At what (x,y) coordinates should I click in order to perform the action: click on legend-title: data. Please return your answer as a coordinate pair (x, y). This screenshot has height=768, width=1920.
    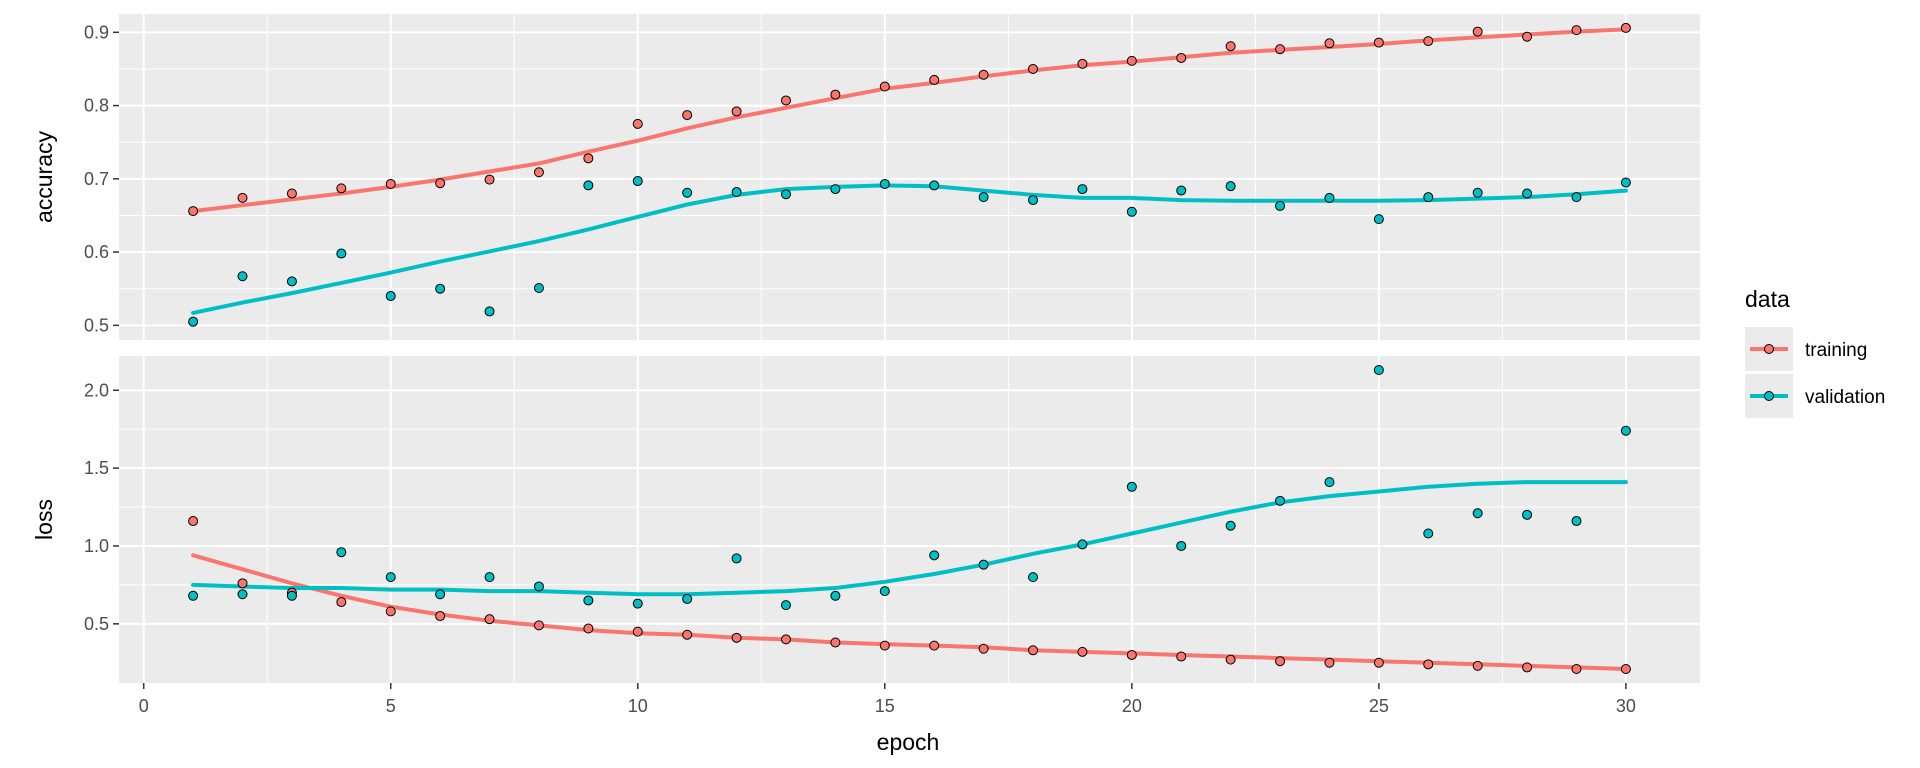
    Looking at the image, I should click on (1767, 299).